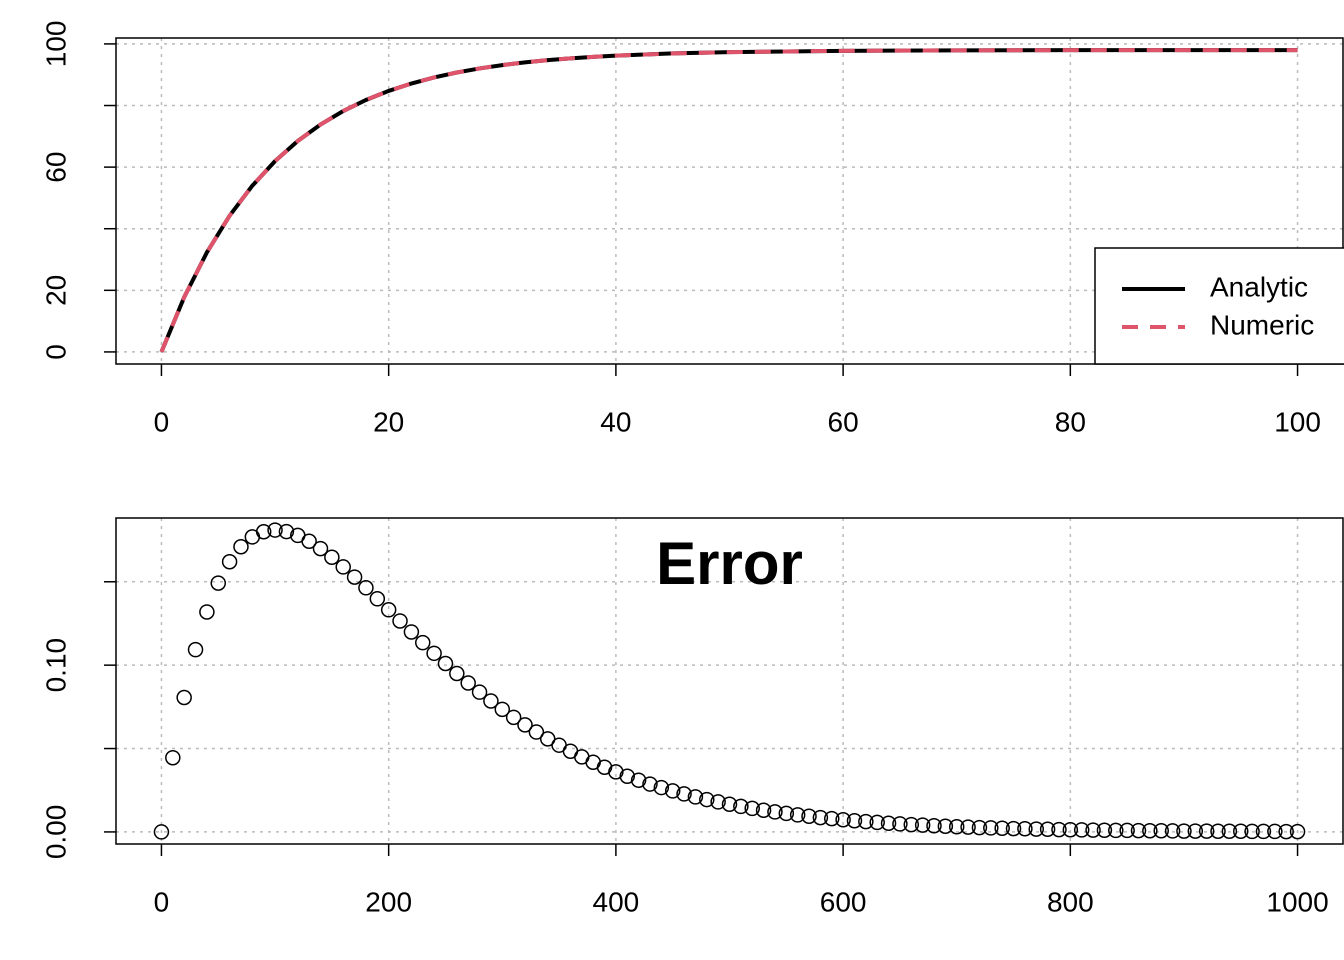 This screenshot has width=1344, height=960. What do you see at coordinates (388, 901) in the screenshot?
I see `x-tick-label: 200` at bounding box center [388, 901].